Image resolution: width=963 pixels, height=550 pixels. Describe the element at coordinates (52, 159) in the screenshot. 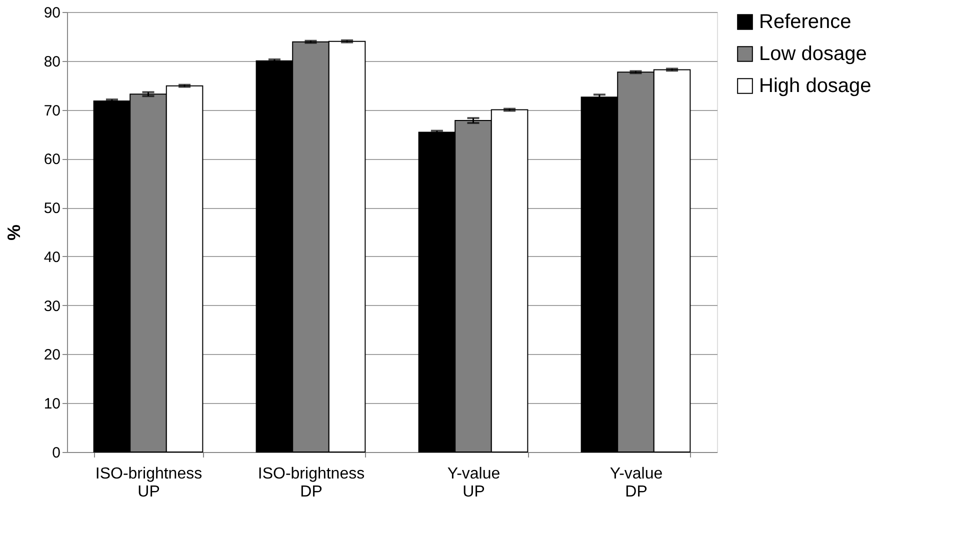

I see `y-tick-label: 60` at that location.